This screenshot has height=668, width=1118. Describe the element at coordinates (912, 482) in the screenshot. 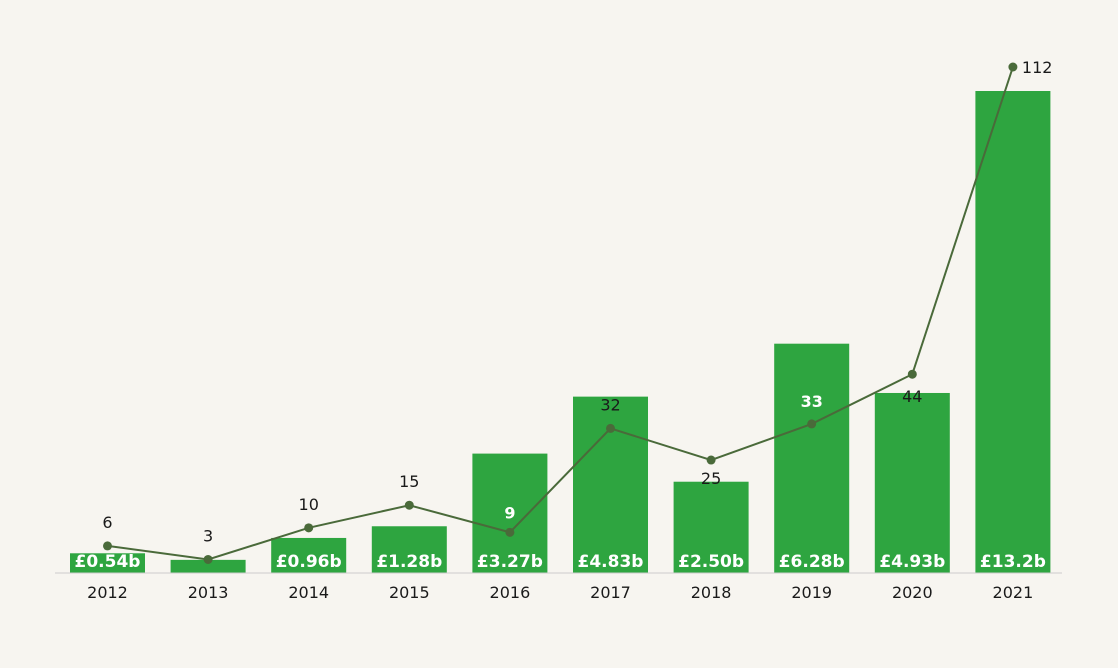

I see `bar-2020` at that location.